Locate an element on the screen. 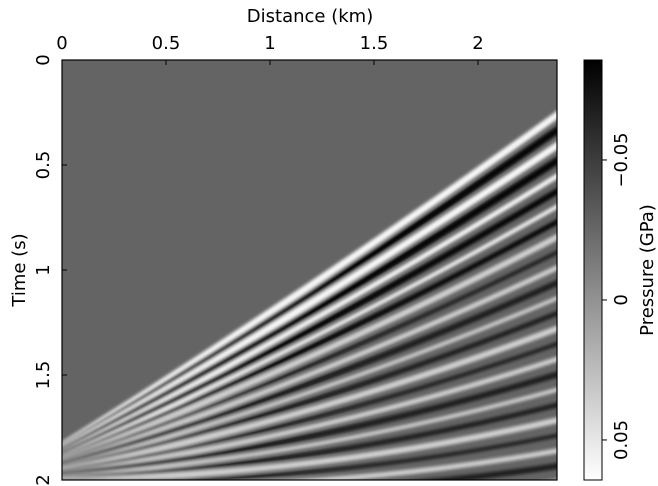  y-tick-label: 0.5 is located at coordinates (43, 165).